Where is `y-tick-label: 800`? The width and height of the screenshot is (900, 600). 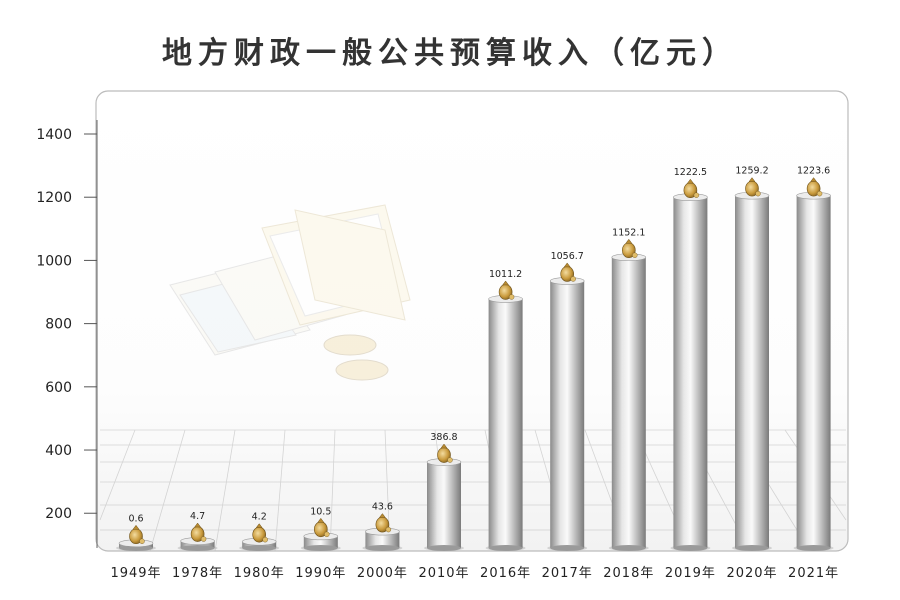 y-tick-label: 800 is located at coordinates (58, 325).